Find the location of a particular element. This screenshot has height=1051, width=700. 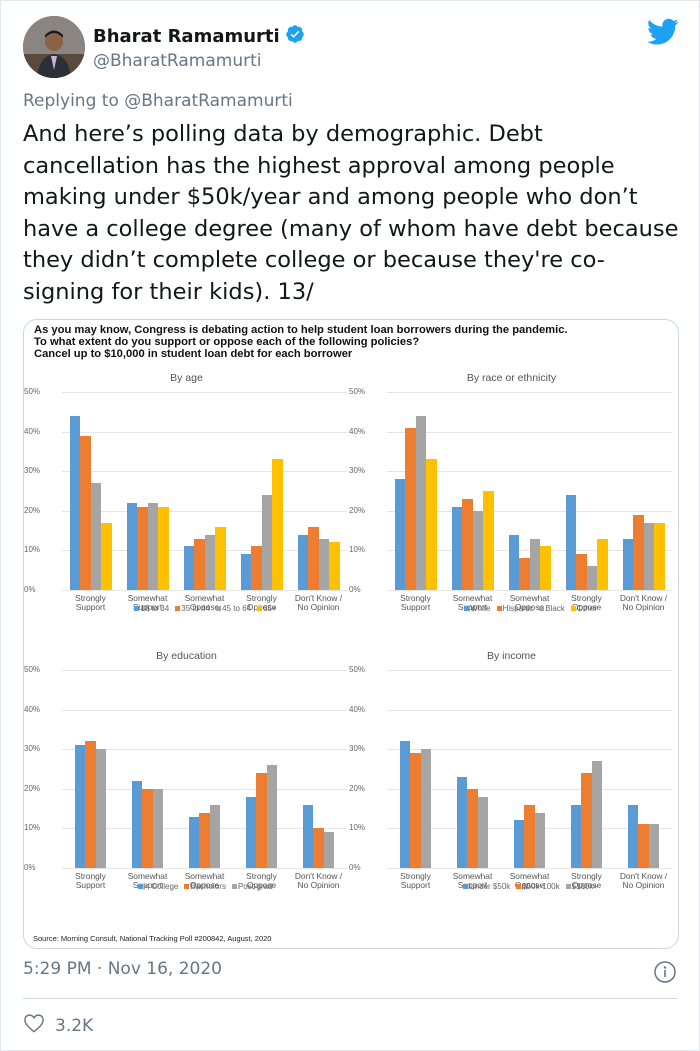

chart-legend: White Hispanic Black Other is located at coordinates (511, 608).